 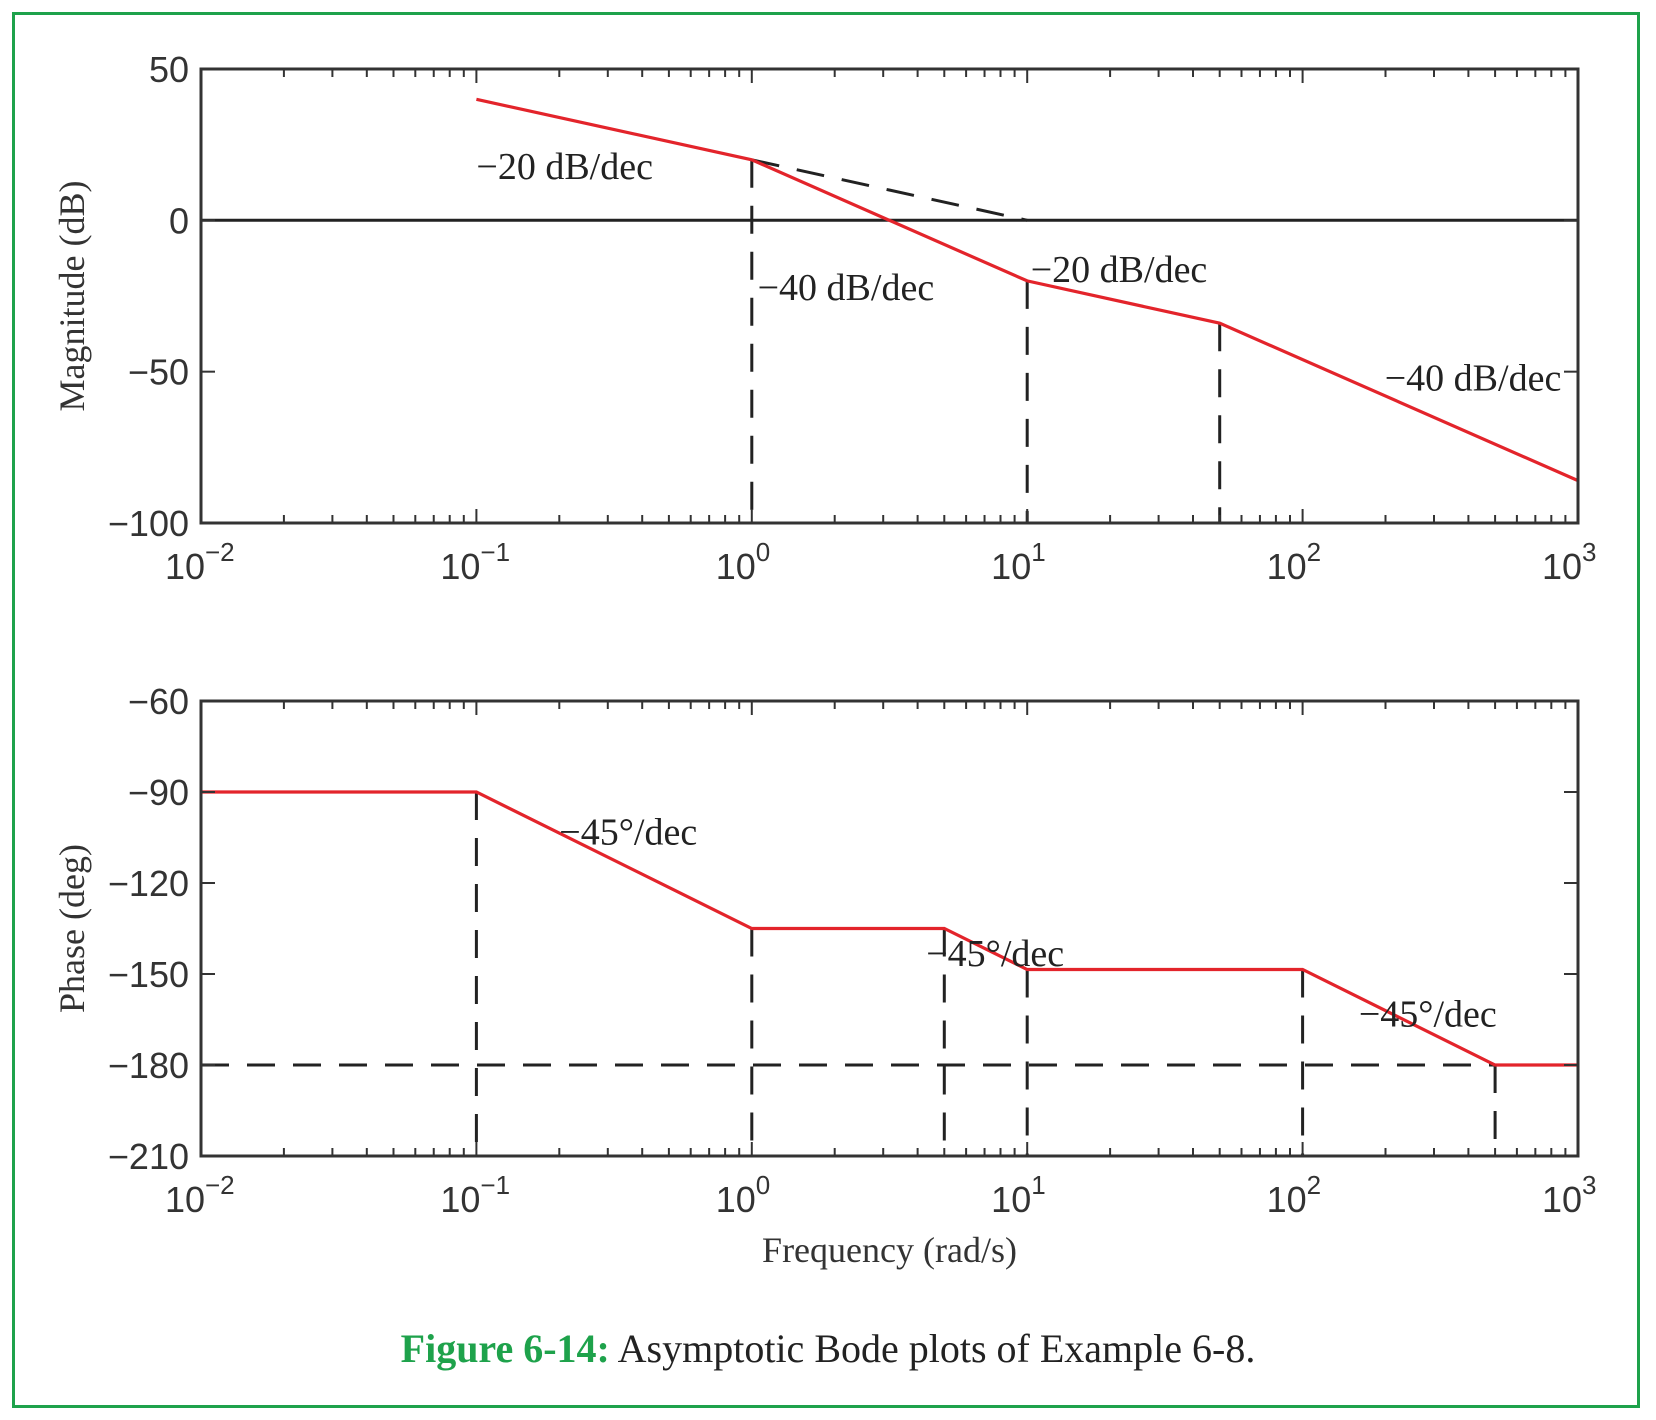 What do you see at coordinates (72, 296) in the screenshot?
I see `magnitude-y-axis-title: Magnitude (dB)` at bounding box center [72, 296].